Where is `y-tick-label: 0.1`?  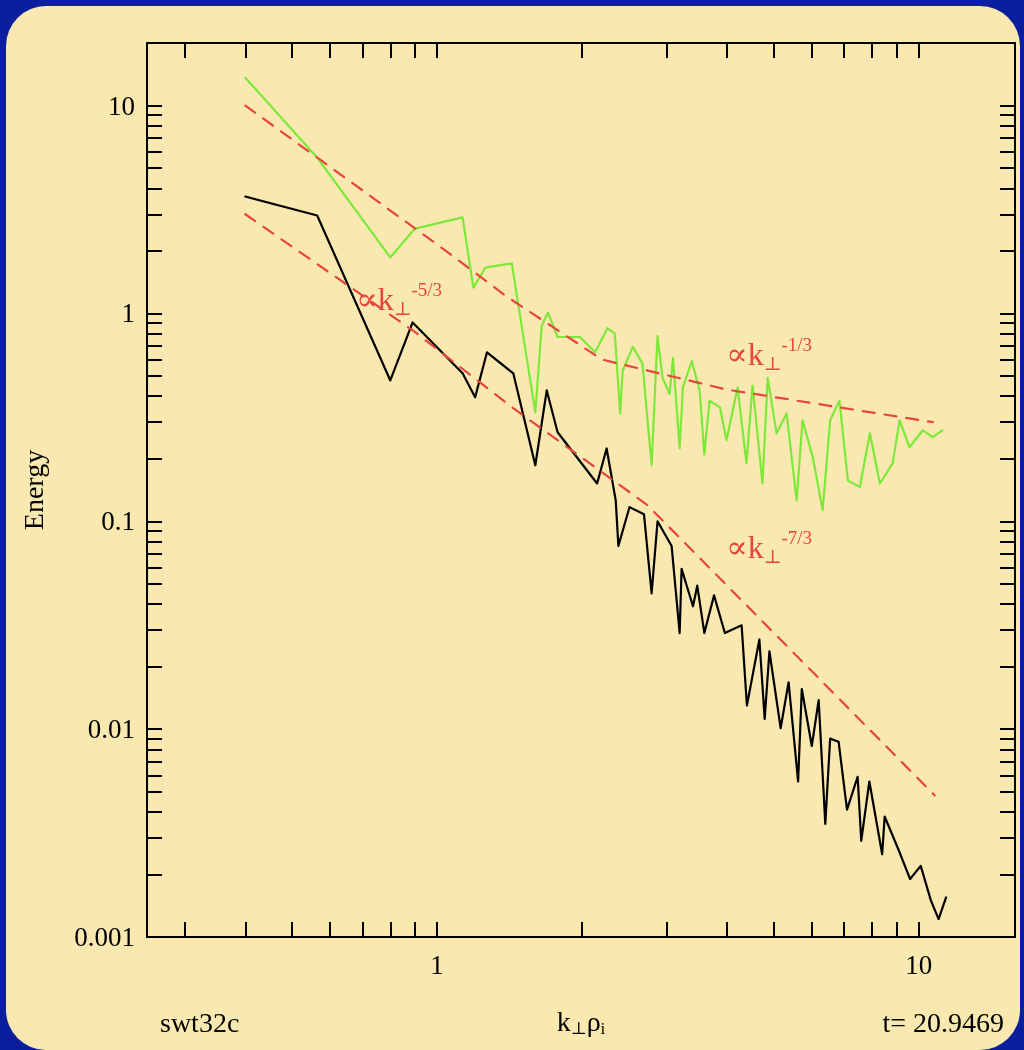
y-tick-label: 0.1 is located at coordinates (118, 521).